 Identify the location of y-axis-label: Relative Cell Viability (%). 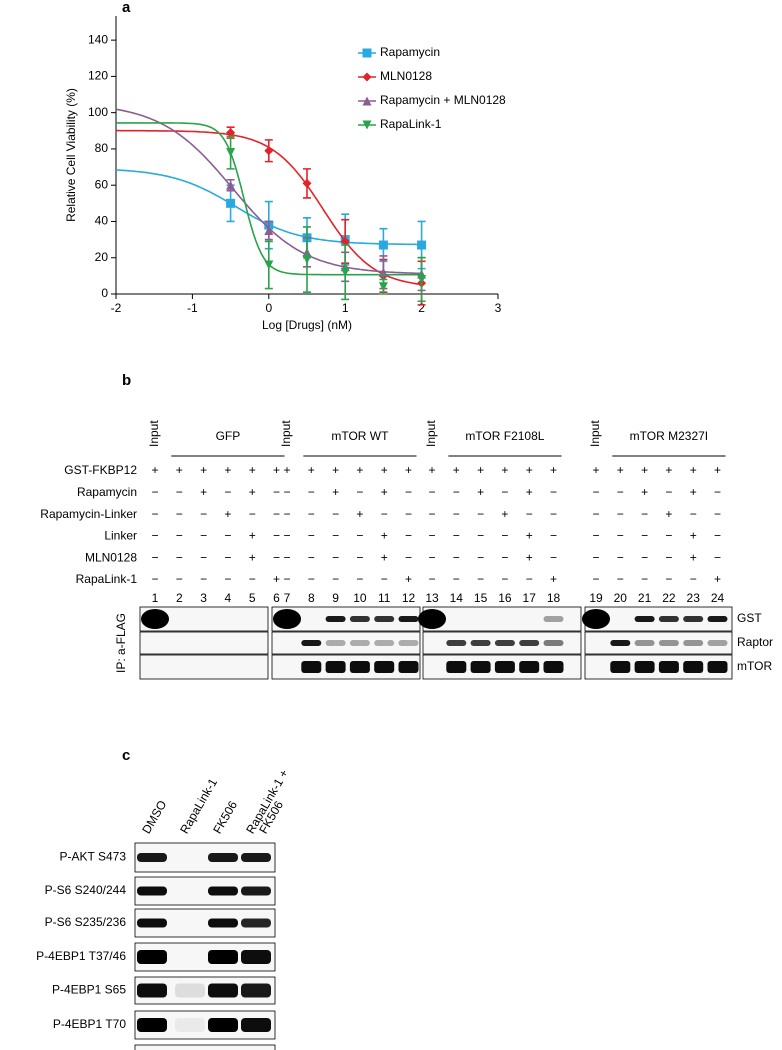
(71, 155).